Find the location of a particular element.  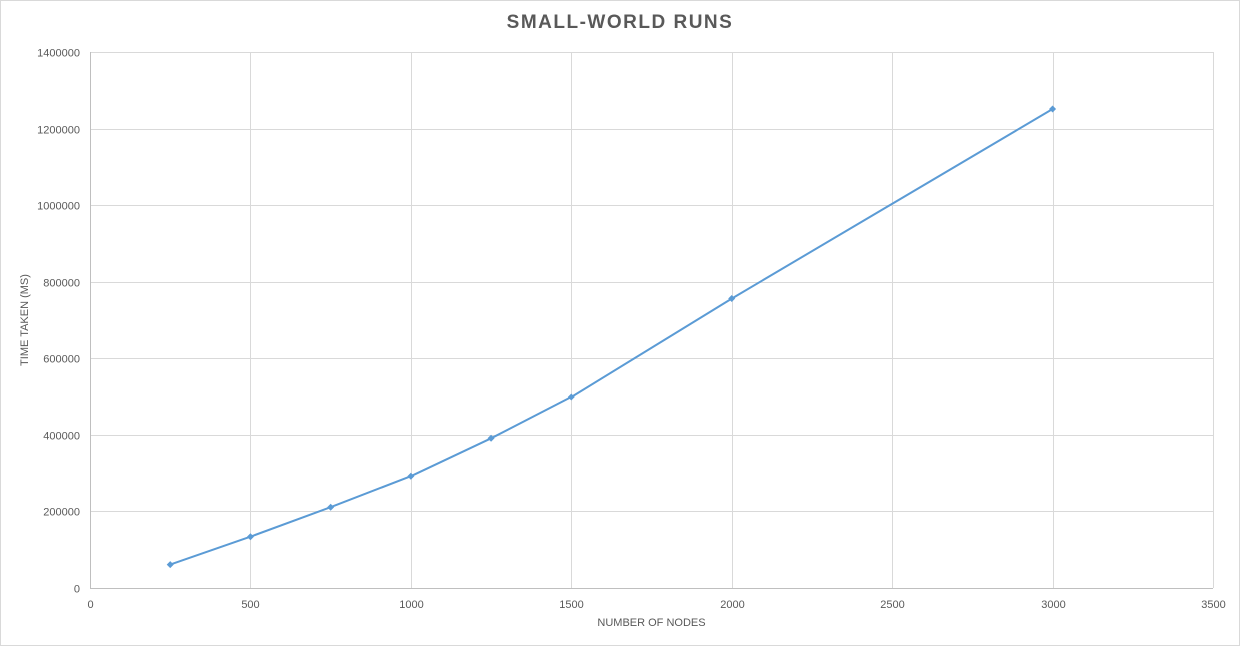

x-tick-label: 2000 is located at coordinates (732, 605).